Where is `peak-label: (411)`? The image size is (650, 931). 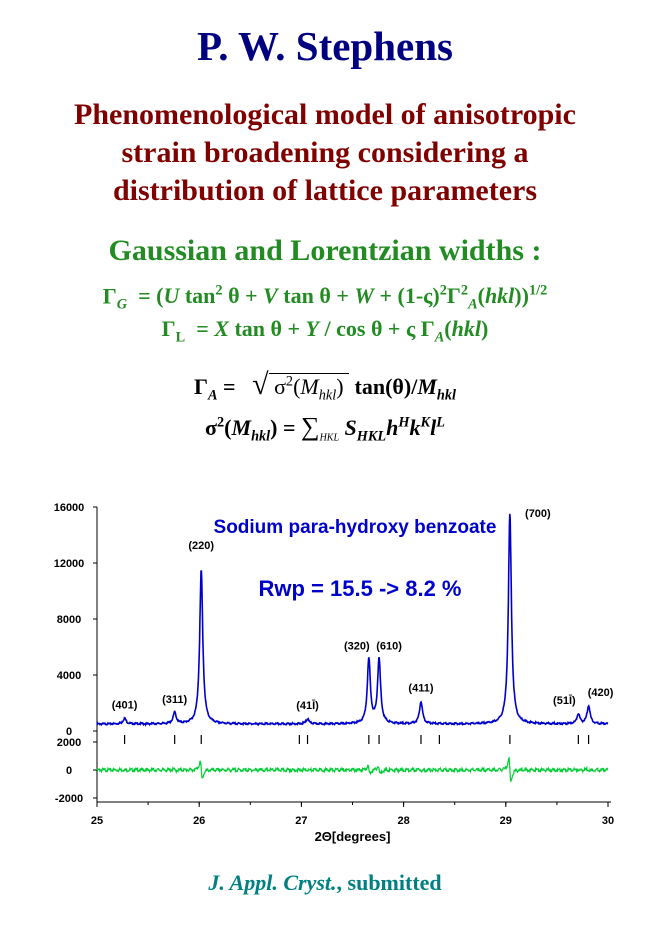 peak-label: (411) is located at coordinates (420, 689).